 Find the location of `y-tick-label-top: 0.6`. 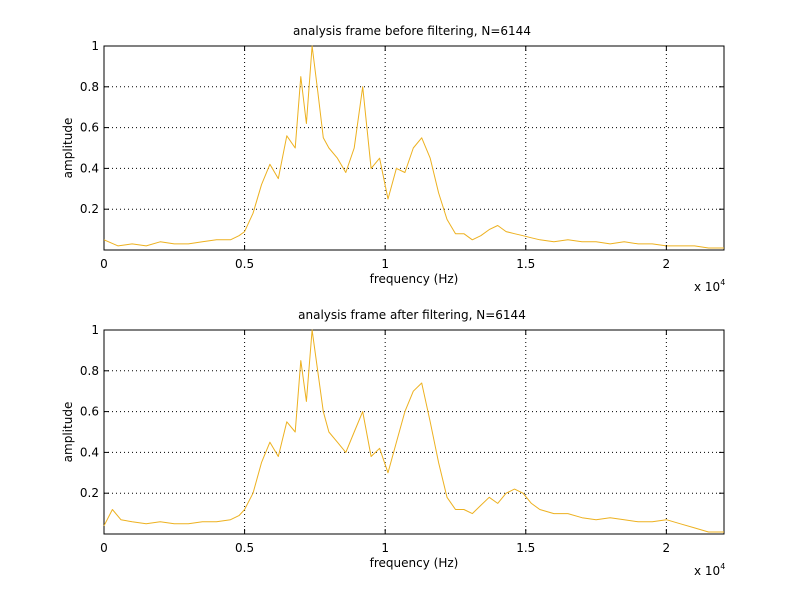

y-tick-label-top: 0.6 is located at coordinates (89, 128).